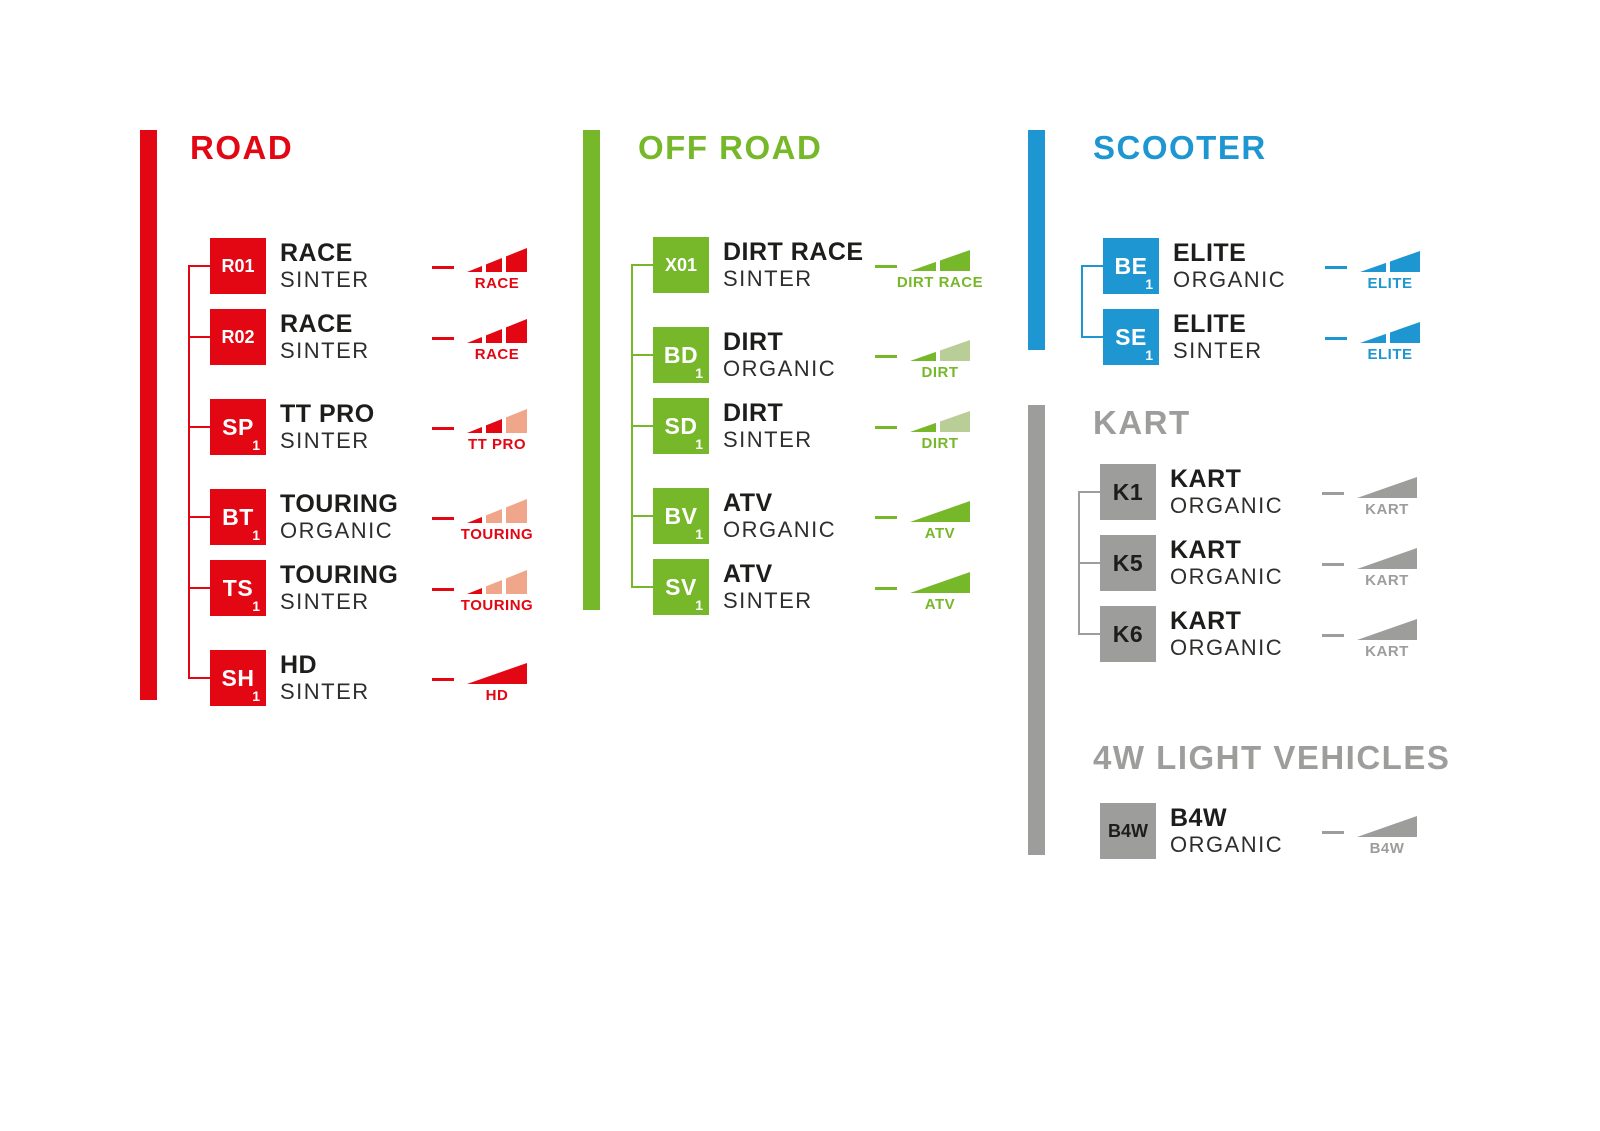 Image resolution: width=1600 pixels, height=1131 pixels. Describe the element at coordinates (238, 677) in the screenshot. I see `product-code: SH` at that location.